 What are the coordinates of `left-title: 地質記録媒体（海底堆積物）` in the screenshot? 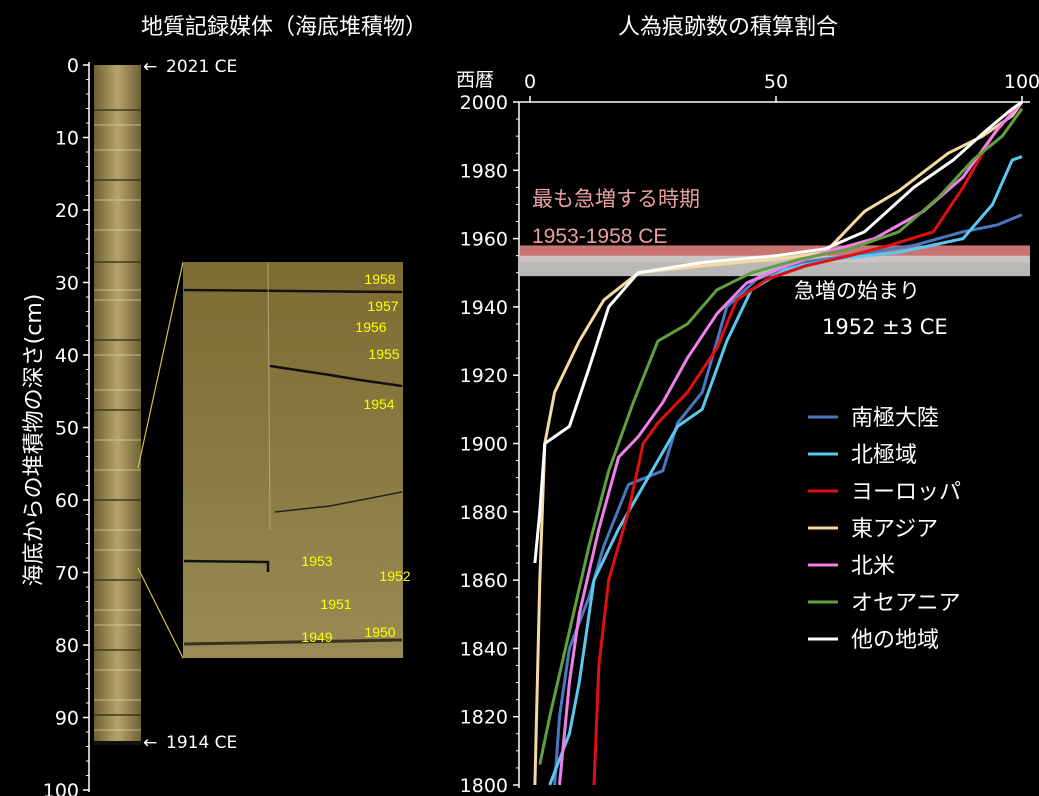 It's located at (284, 27).